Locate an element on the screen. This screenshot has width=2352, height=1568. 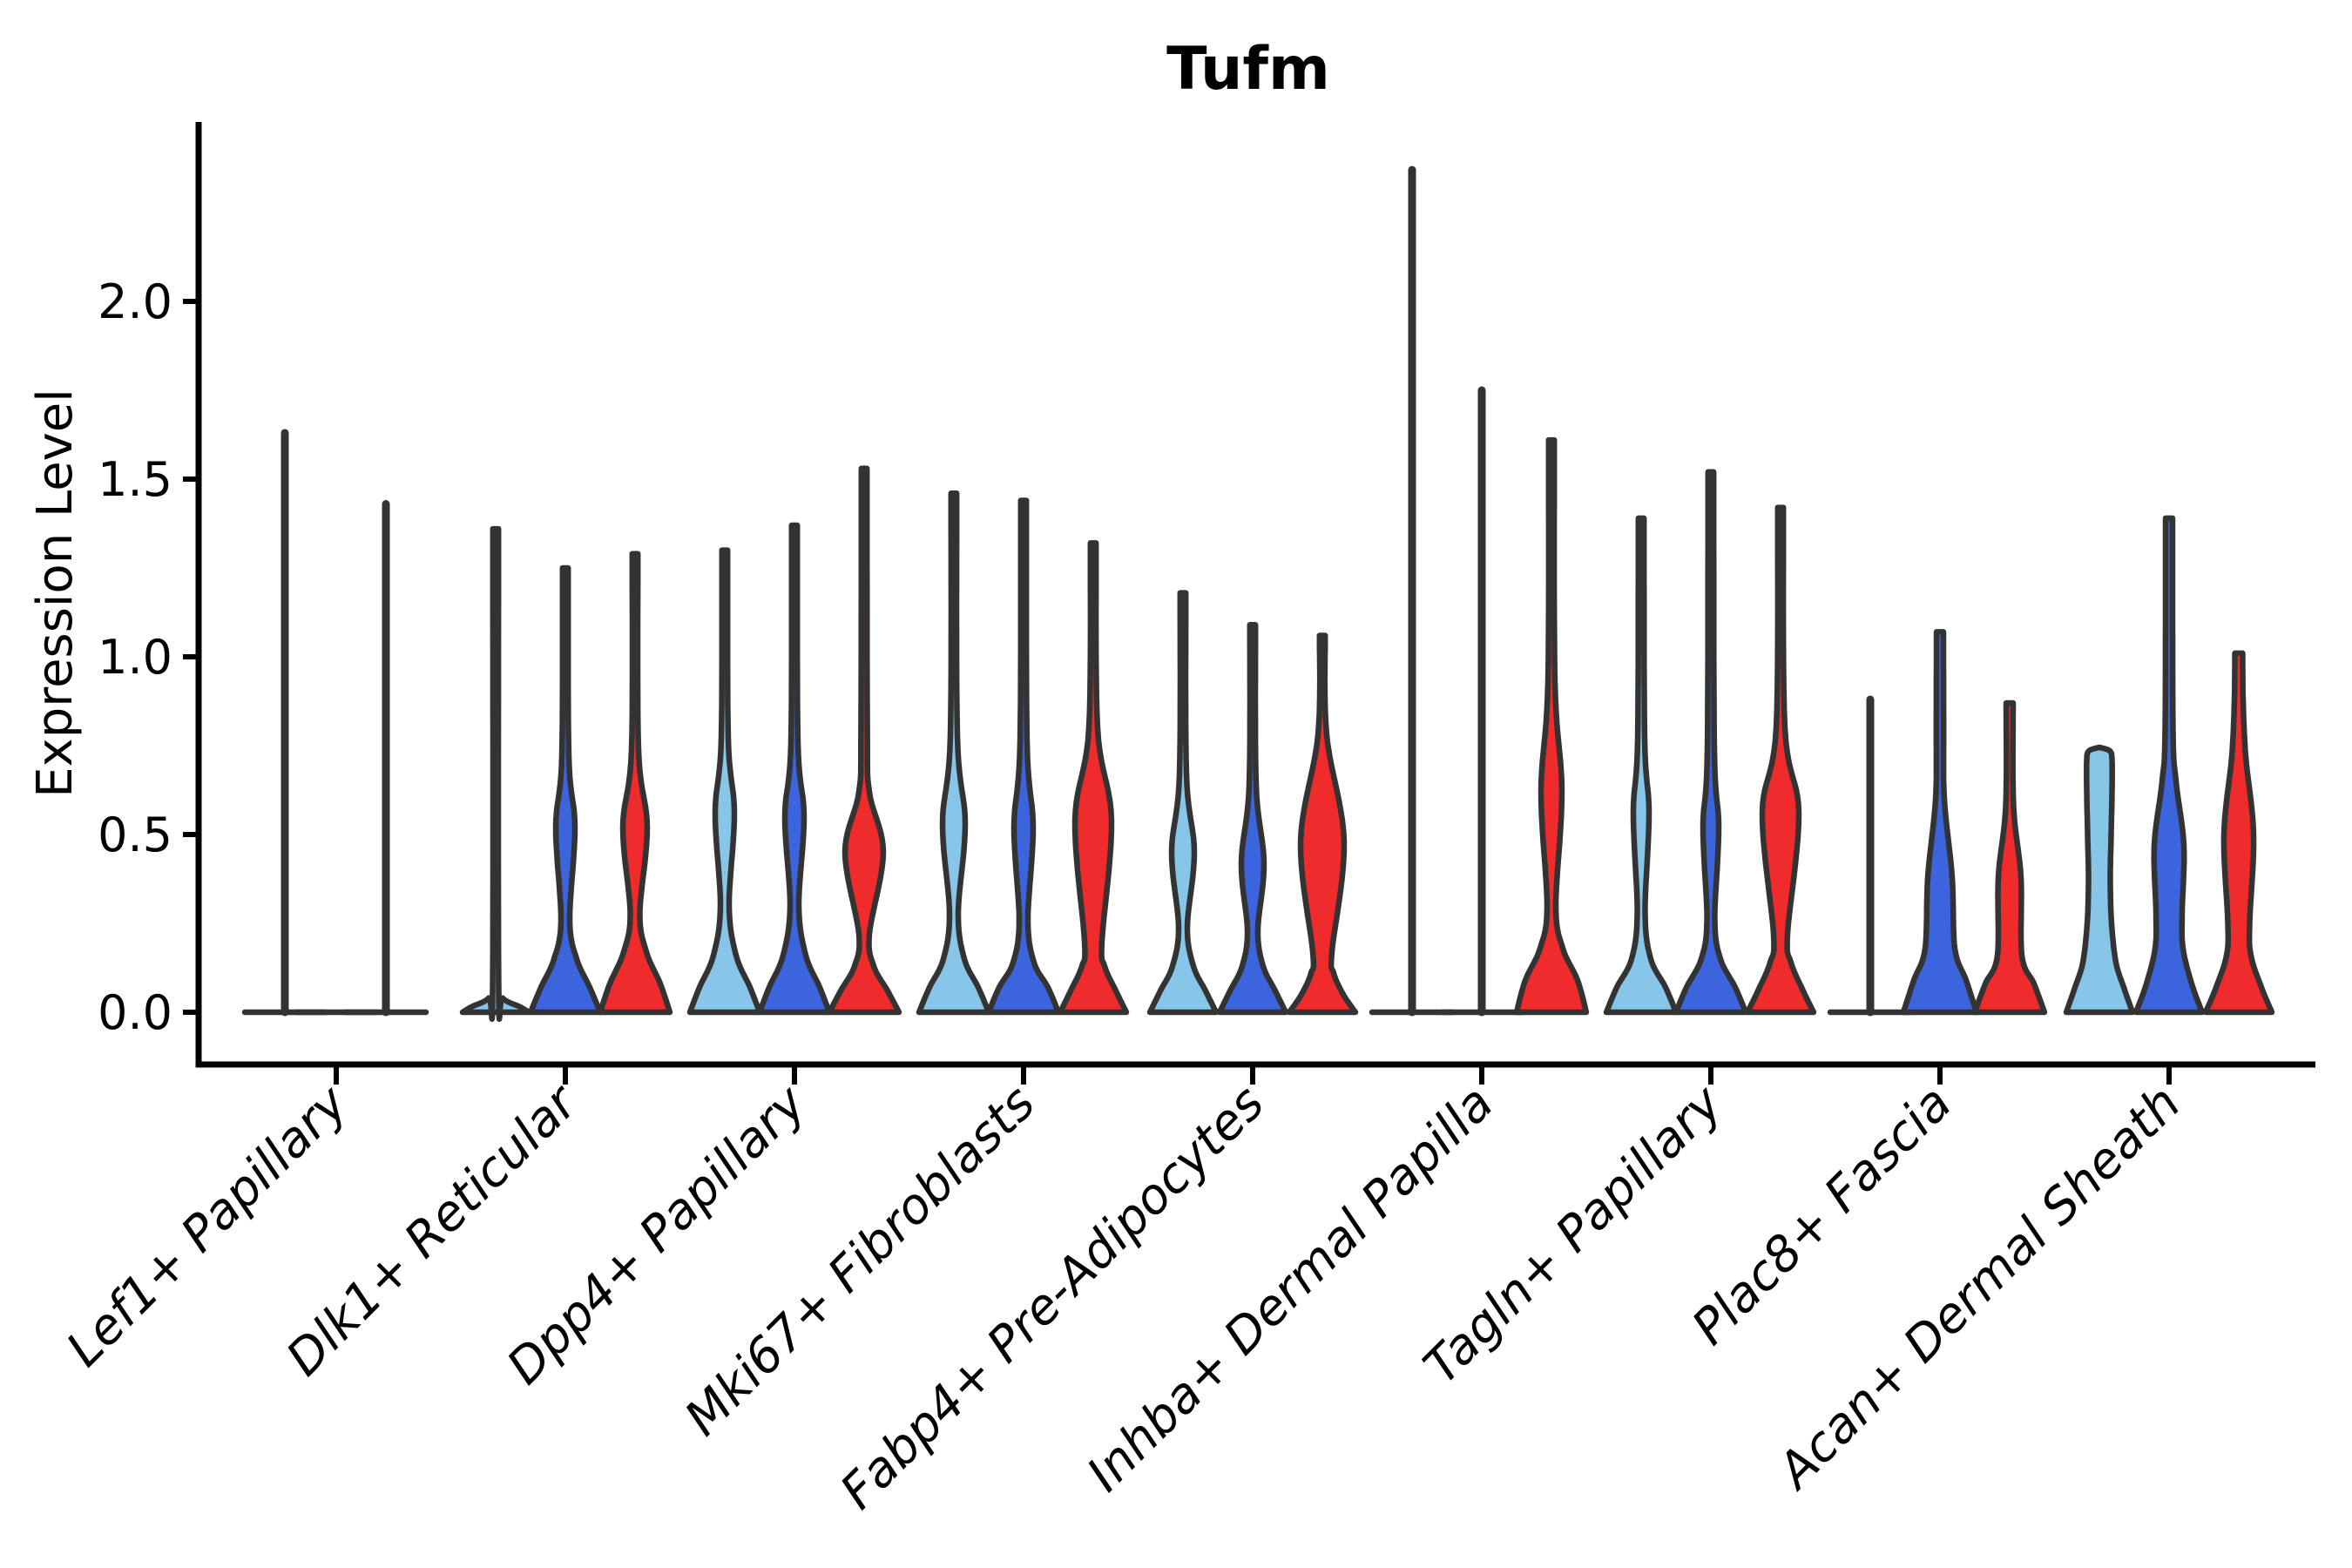
violin-group-dpp4-papillary is located at coordinates (794, 741).